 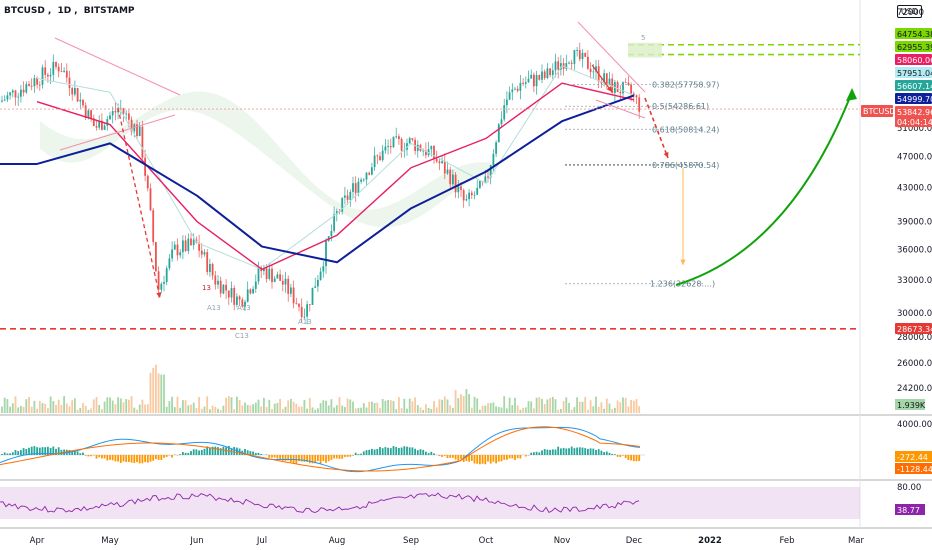 I want to click on green-arrow-rebound, so click(x=764, y=188).